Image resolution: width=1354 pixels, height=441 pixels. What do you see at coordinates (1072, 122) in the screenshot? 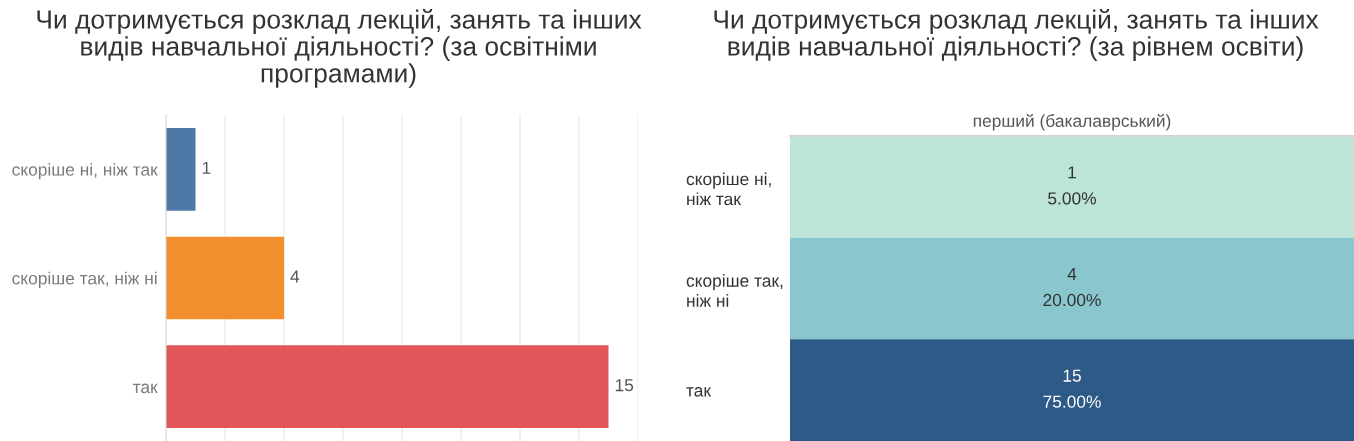
I see `x-tick-label: перший (бакалаврський)` at bounding box center [1072, 122].